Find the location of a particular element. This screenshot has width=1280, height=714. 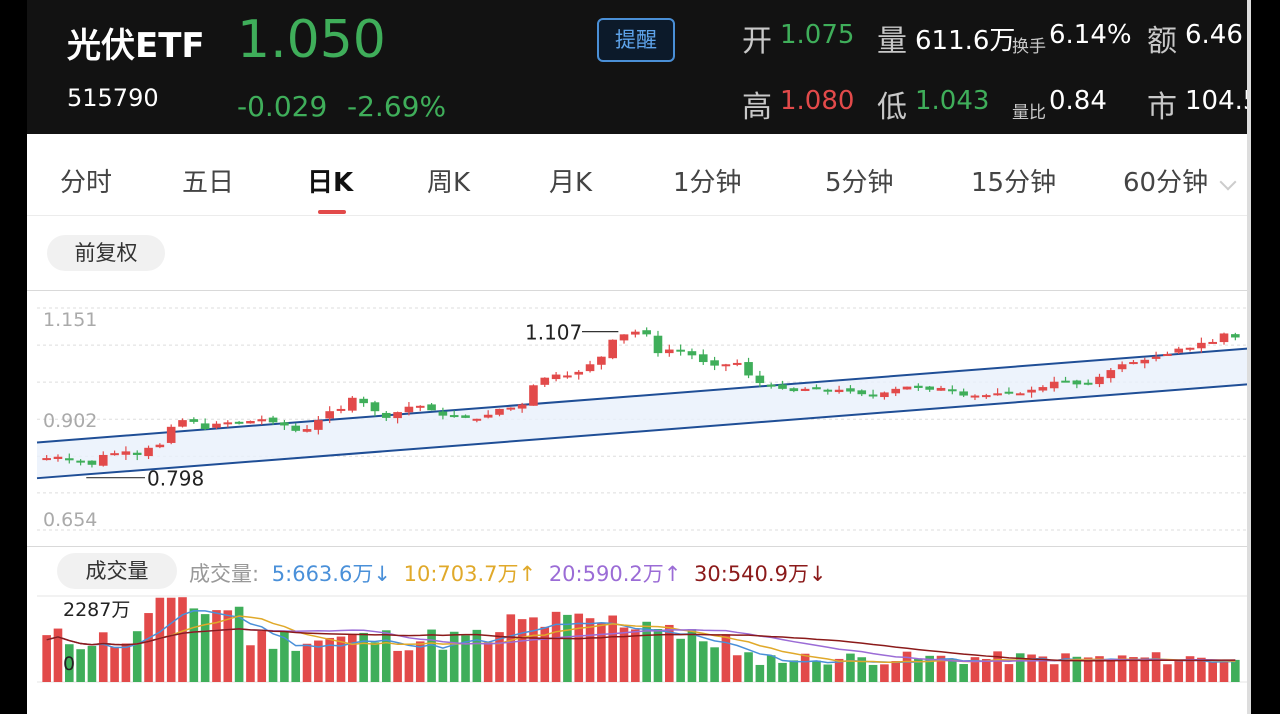

tab-monthly-k: 月K is located at coordinates (571, 183).